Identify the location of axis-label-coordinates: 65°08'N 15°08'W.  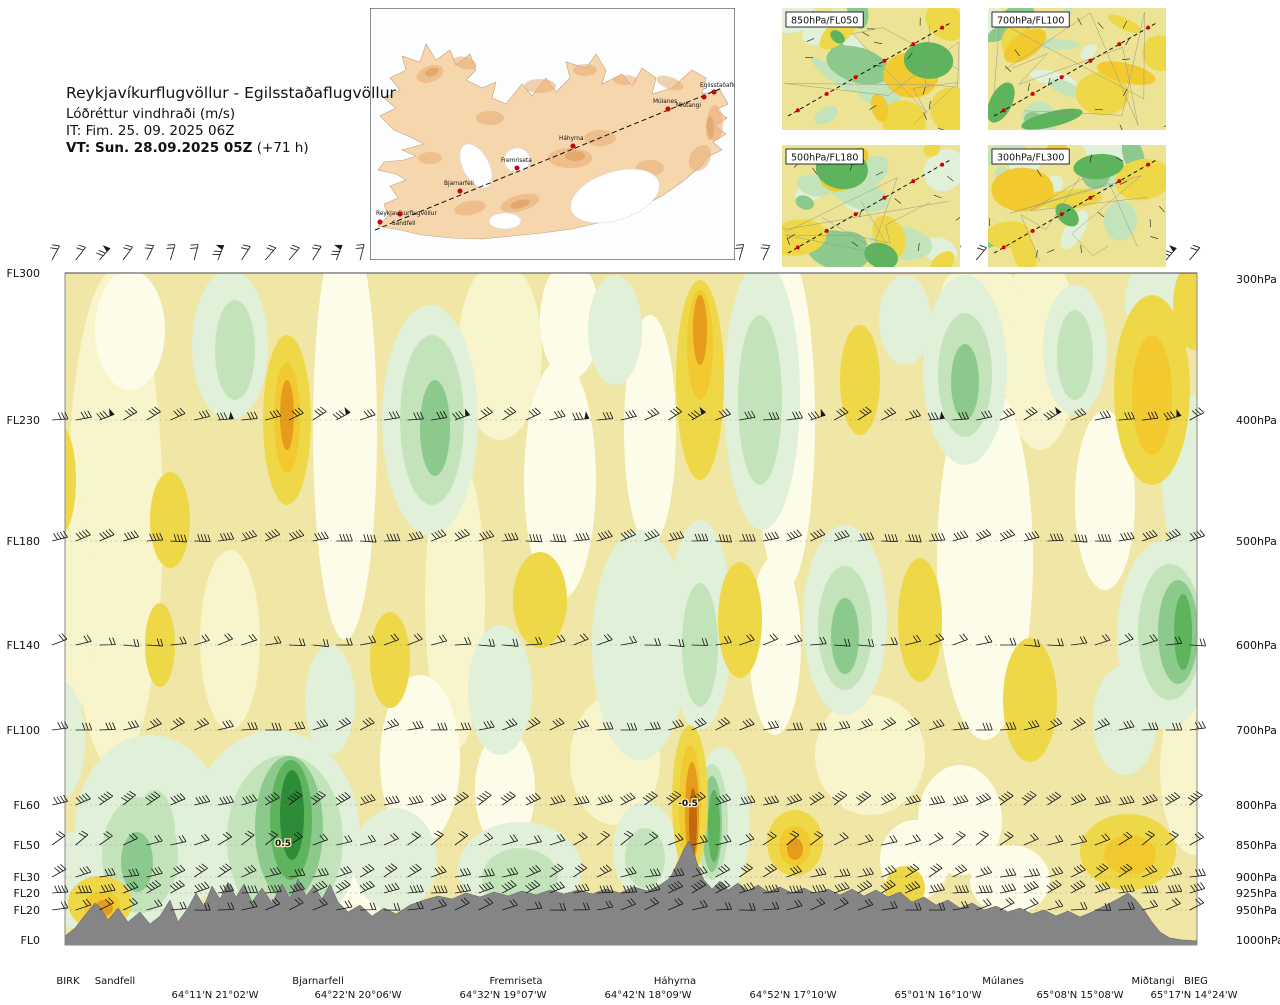
(1080, 995).